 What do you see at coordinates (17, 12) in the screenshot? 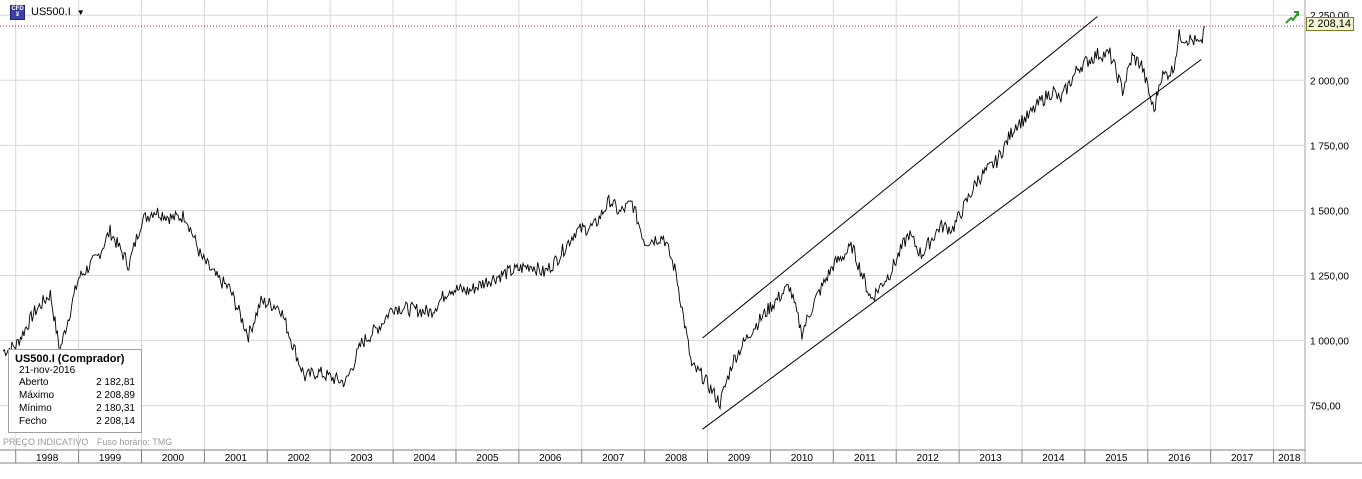
I see `cfd-icon: CFD ¥` at bounding box center [17, 12].